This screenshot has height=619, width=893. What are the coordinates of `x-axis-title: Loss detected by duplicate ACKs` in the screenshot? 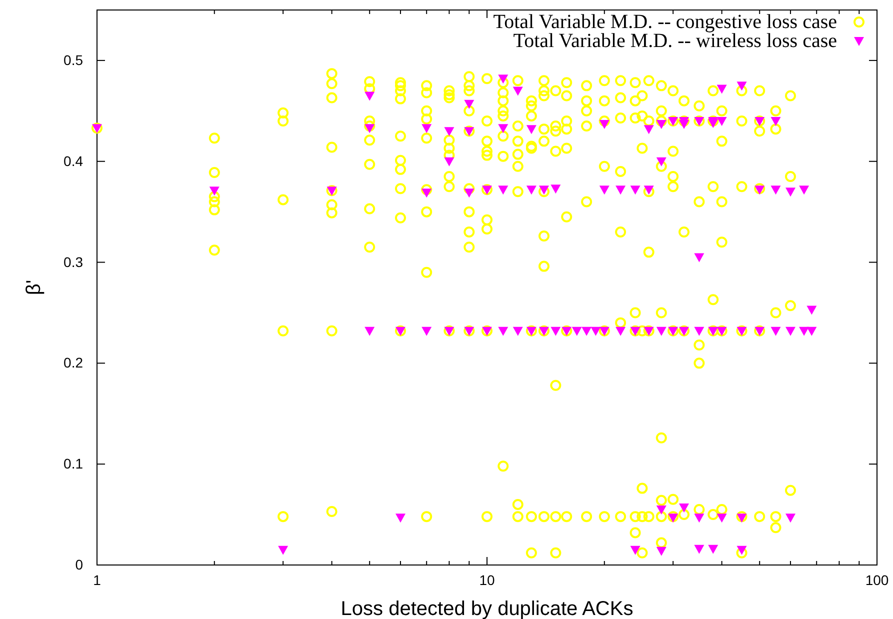 It's located at (487, 608).